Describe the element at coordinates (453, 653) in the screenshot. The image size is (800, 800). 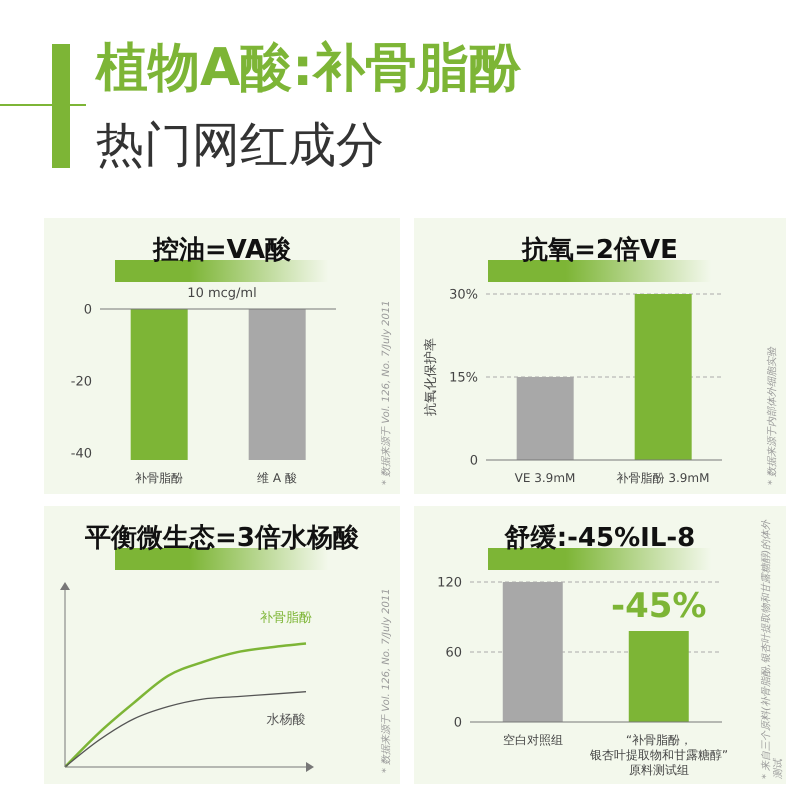
I see `y-tick-label: 60` at that location.